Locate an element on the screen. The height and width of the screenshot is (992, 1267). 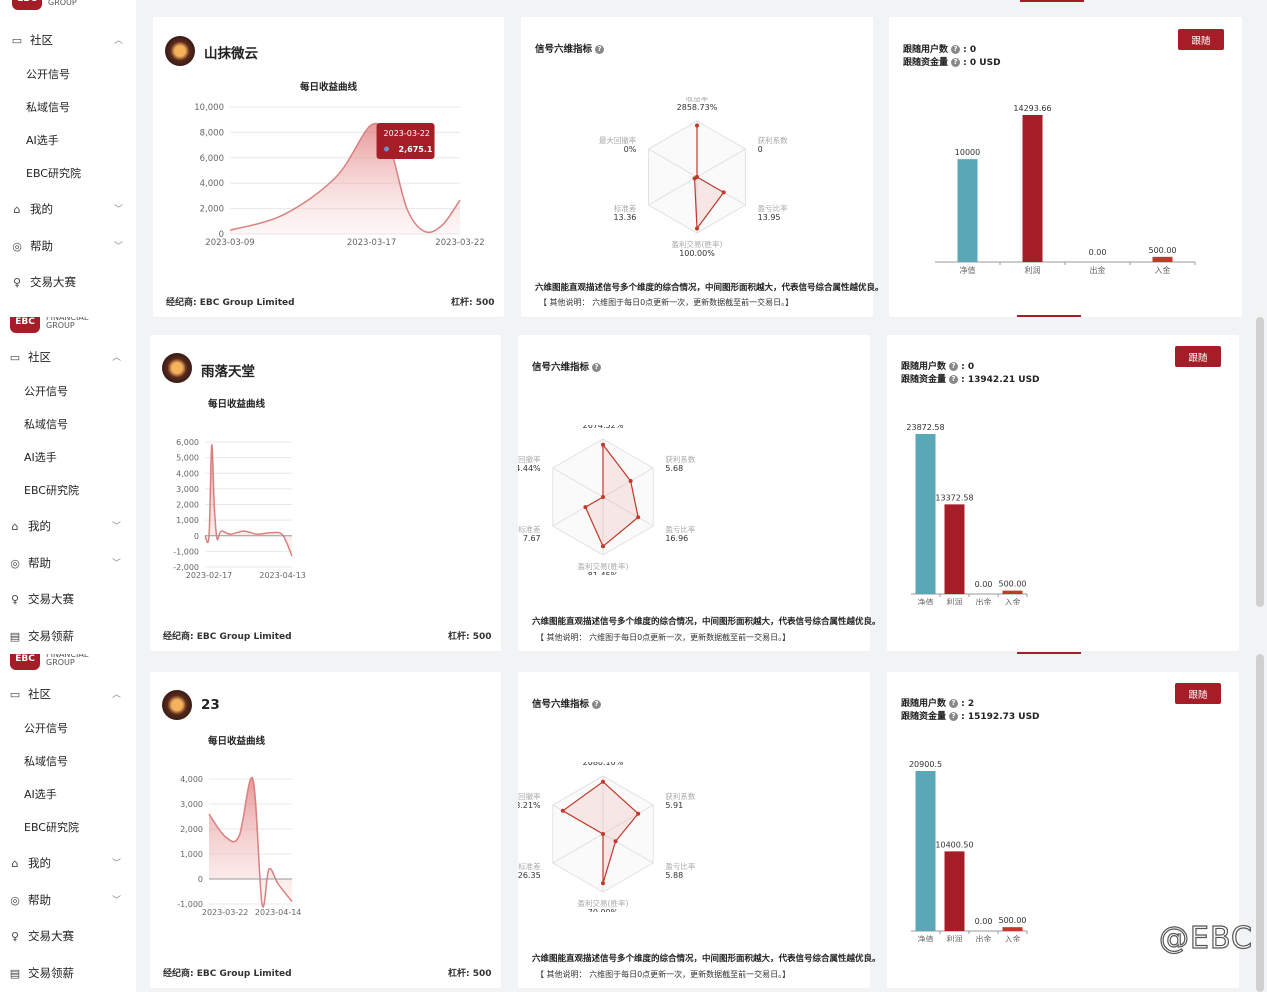
bottom-accent-bar is located at coordinates (1049, 316).